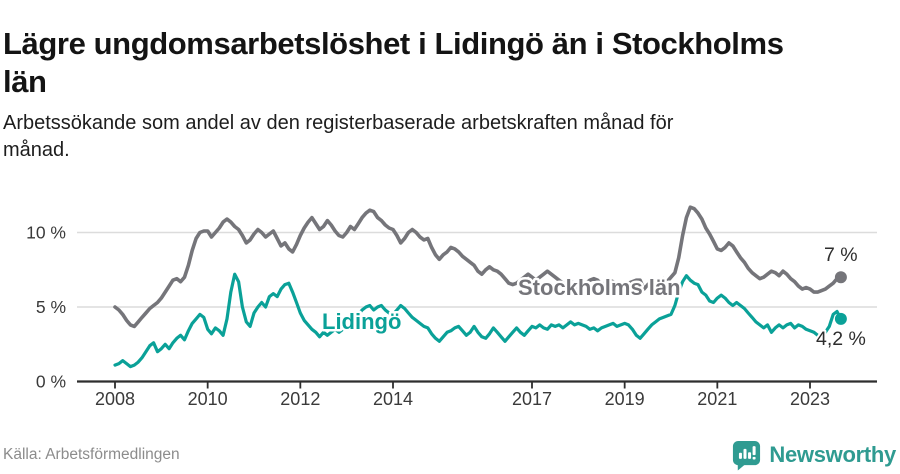  What do you see at coordinates (115, 399) in the screenshot?
I see `x-tick-label: 2008` at bounding box center [115, 399].